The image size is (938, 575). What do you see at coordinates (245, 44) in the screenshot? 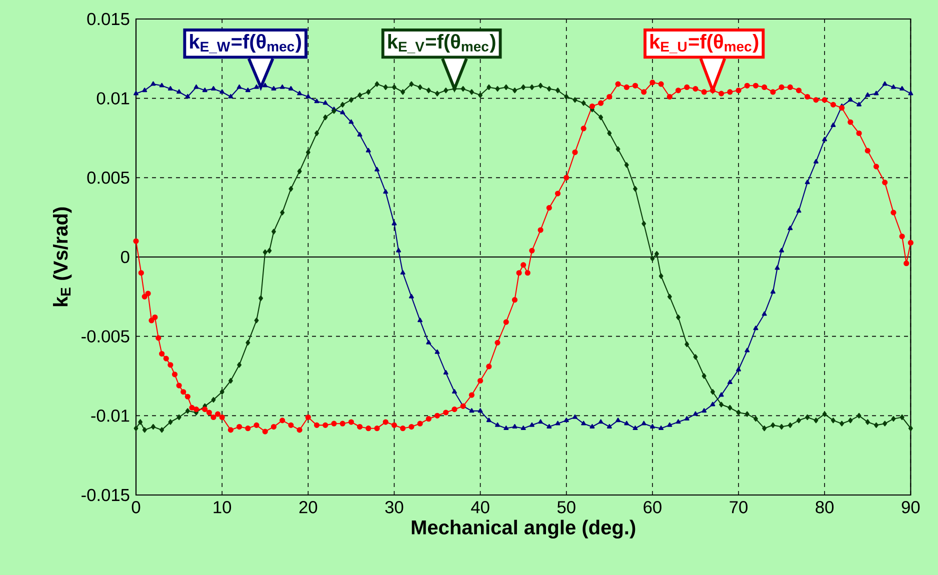
I see `series-label: k$_{E_W}$=f(θ$_{mec}$)` at bounding box center [245, 44].